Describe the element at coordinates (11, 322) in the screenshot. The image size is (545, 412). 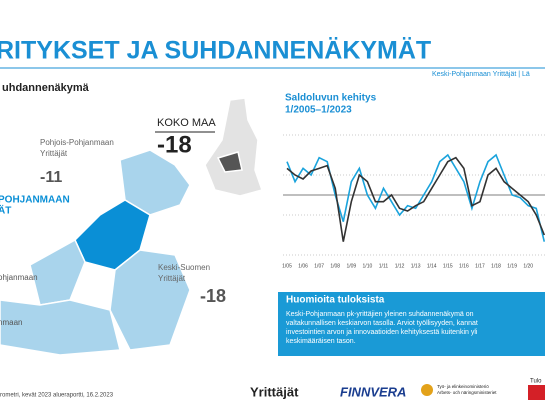
I see `region-label: nmaan` at that location.